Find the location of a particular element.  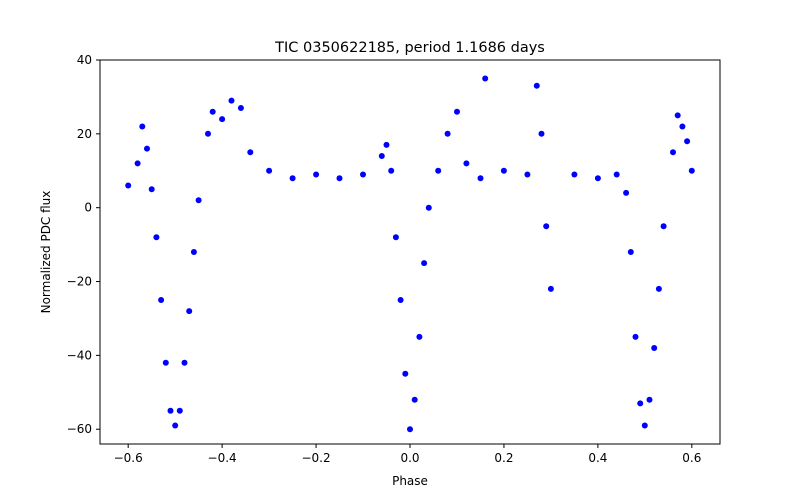

y-axis-label: Normalized PDC flux is located at coordinates (46, 252).